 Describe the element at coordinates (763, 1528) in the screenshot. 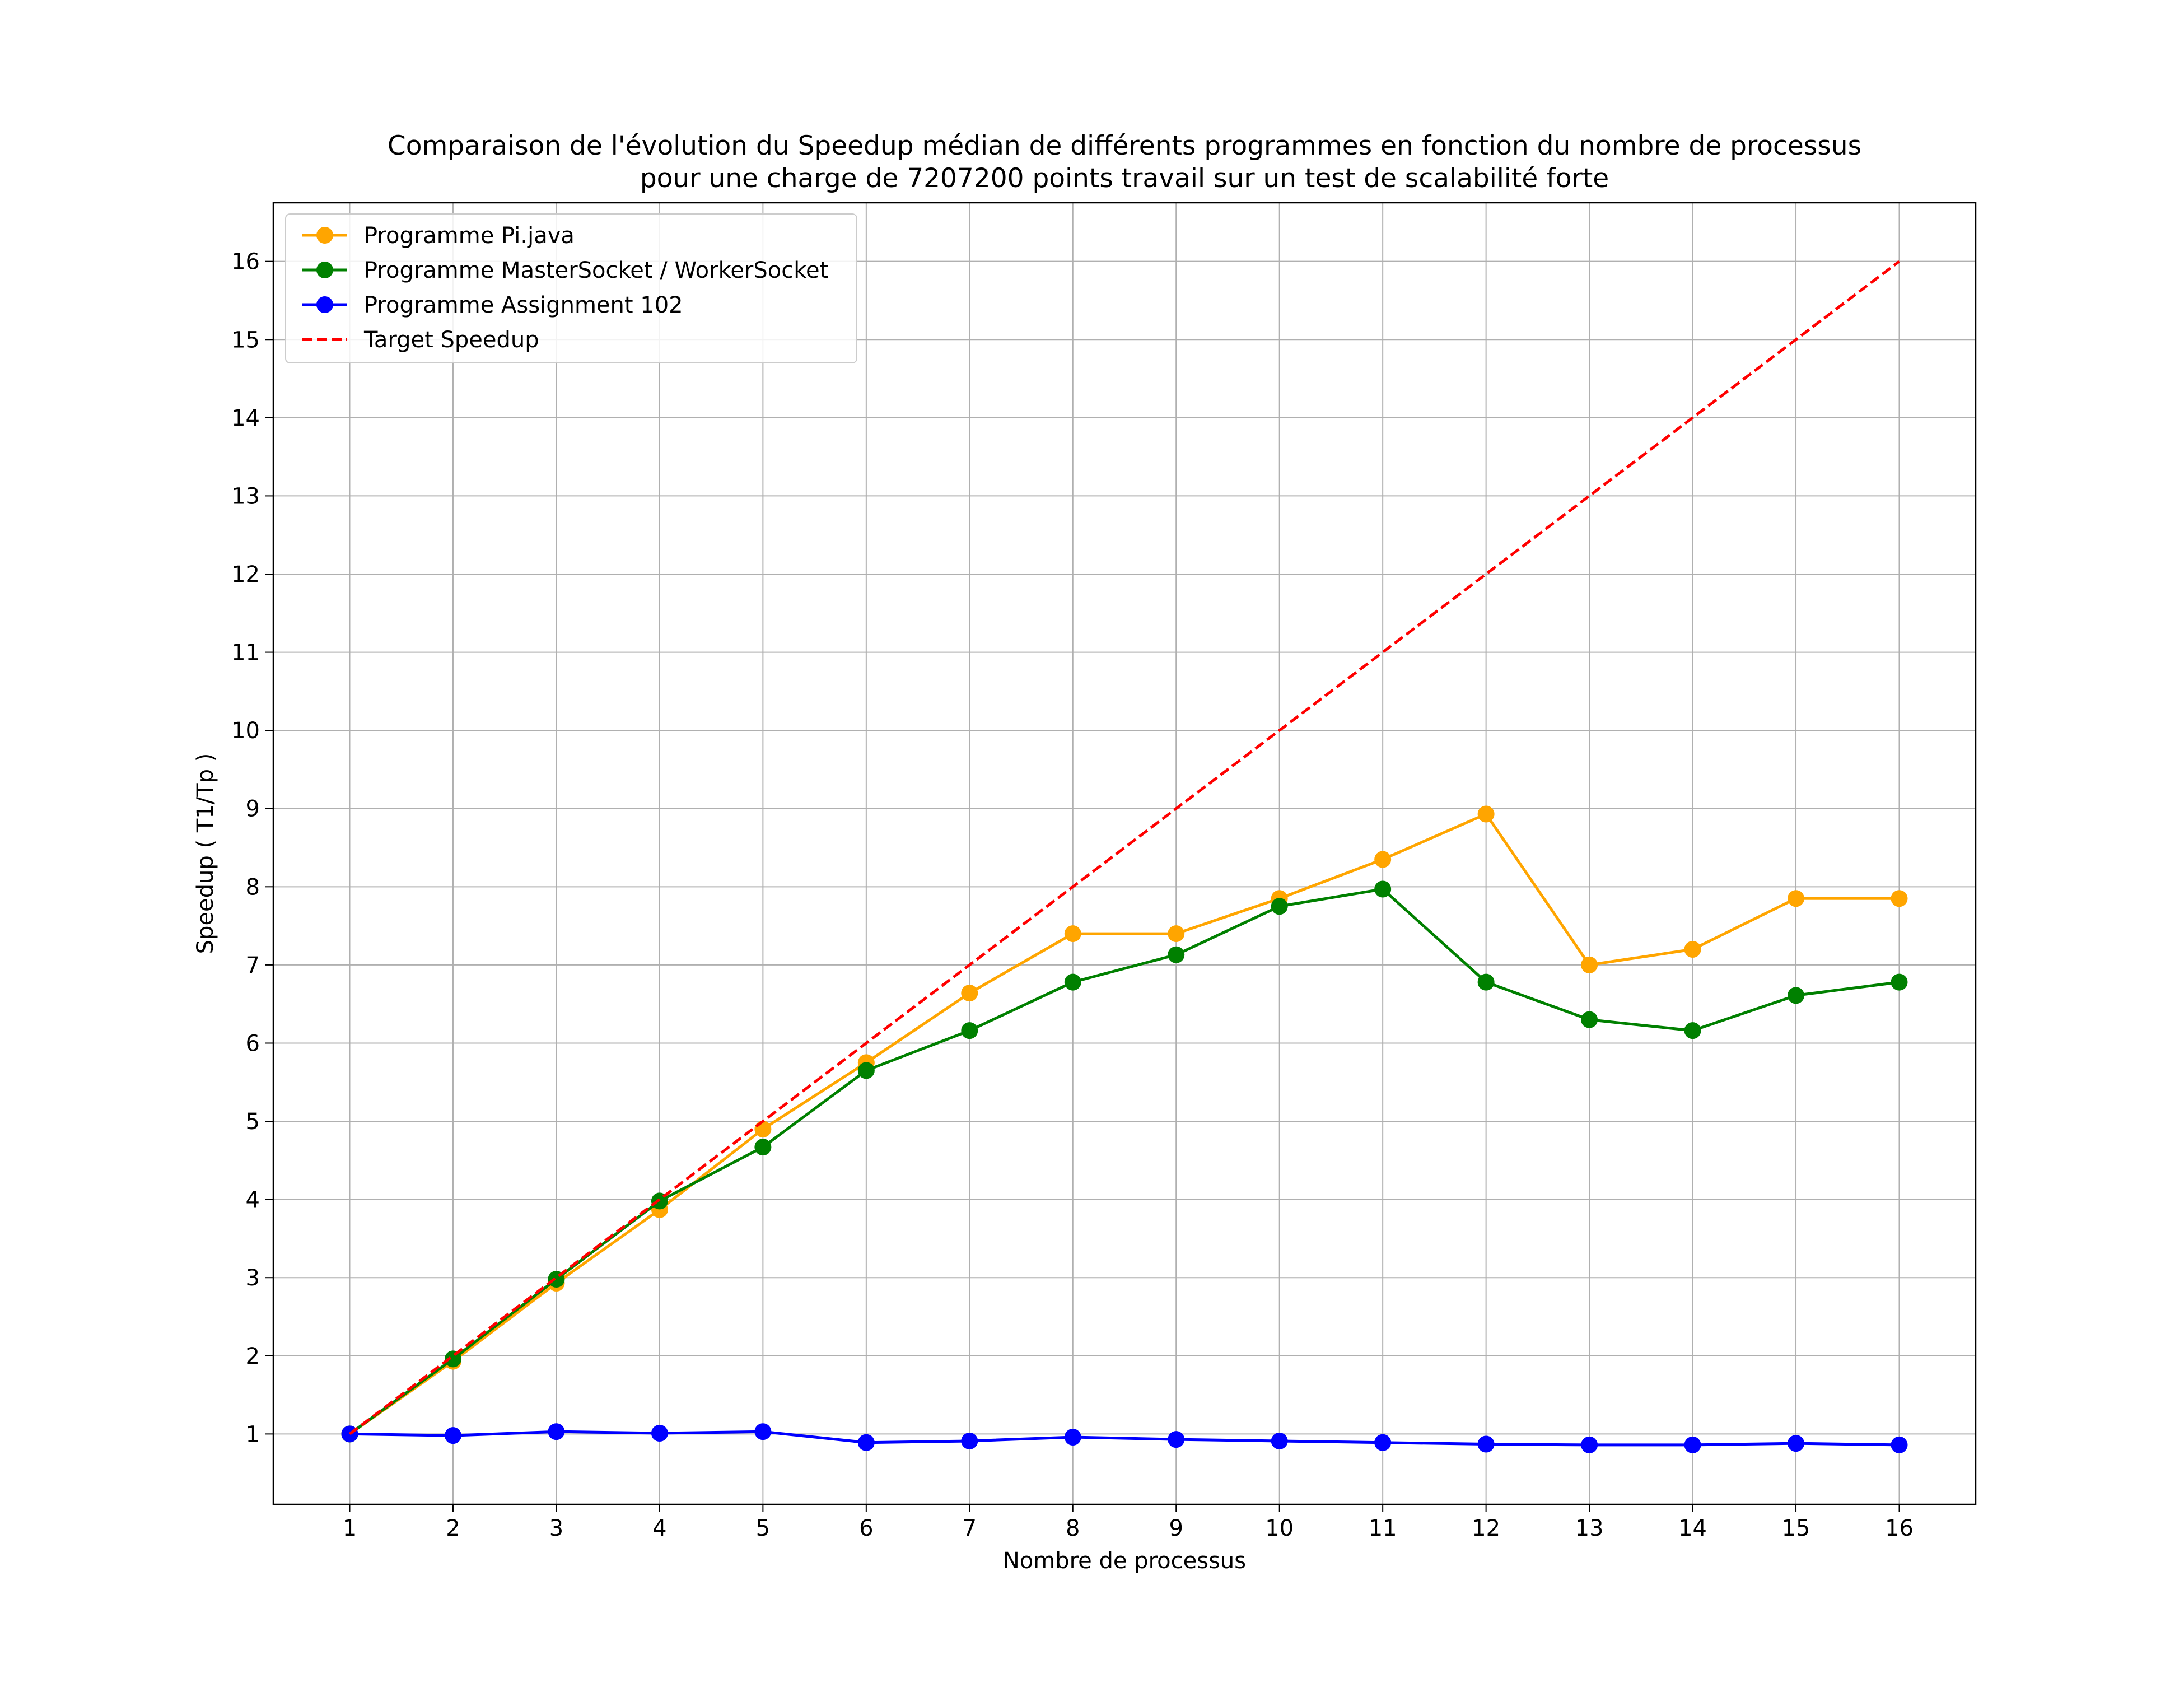

I see `x-tick-label: 5` at that location.